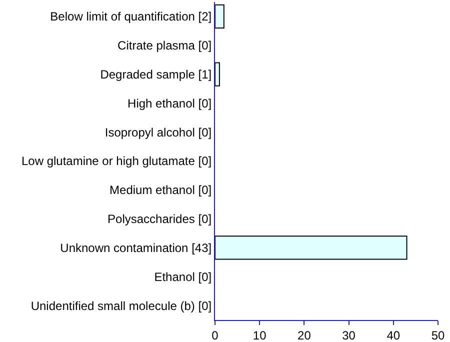 This screenshot has height=342, width=450. Describe the element at coordinates (131, 17) in the screenshot. I see `y-tick-label: Below limit of quantification [2]` at that location.